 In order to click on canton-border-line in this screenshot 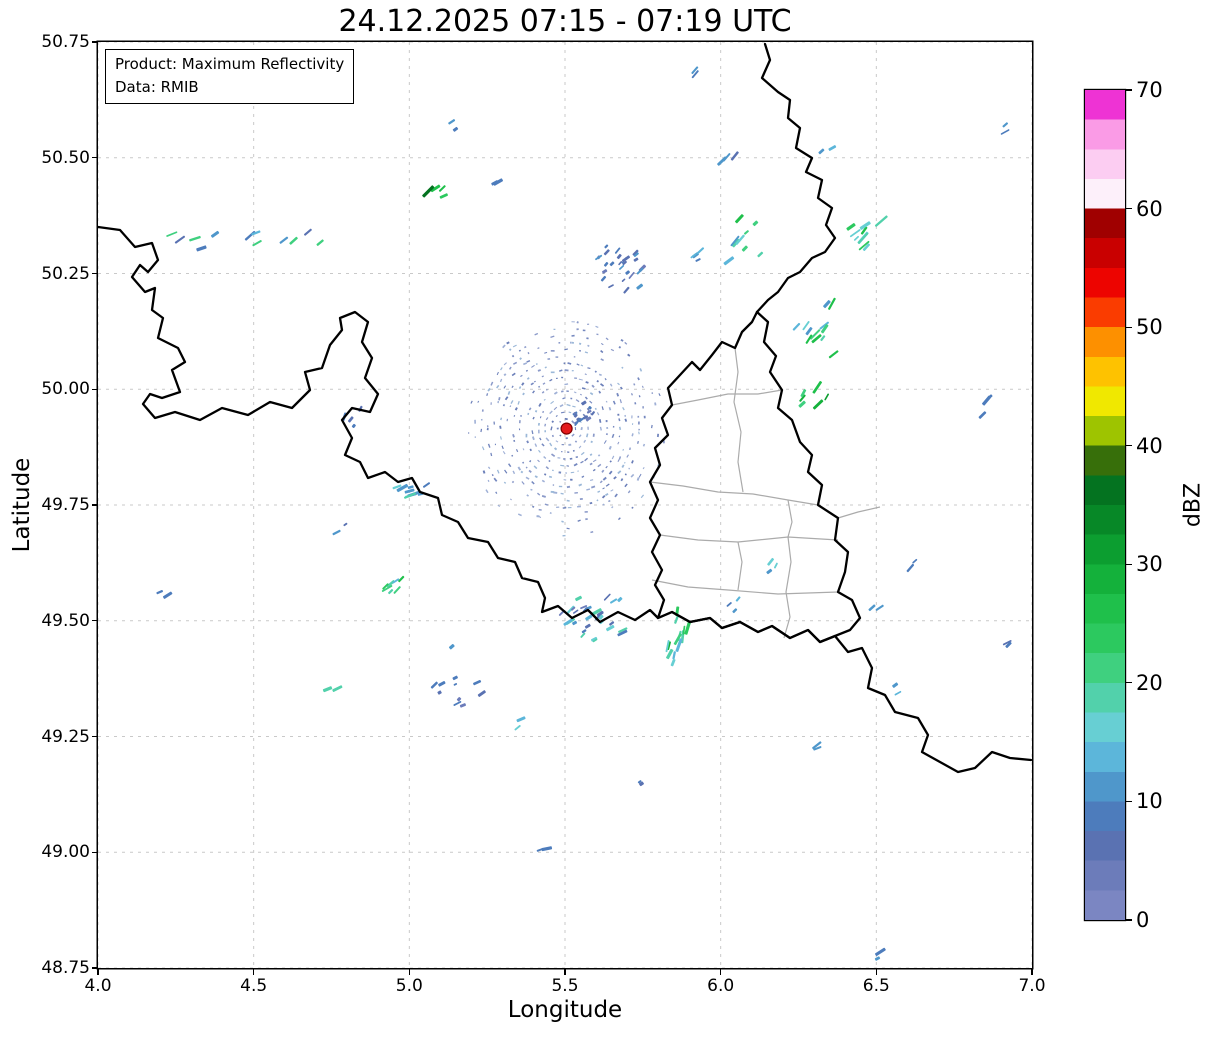, I will do `click(727, 397)`.